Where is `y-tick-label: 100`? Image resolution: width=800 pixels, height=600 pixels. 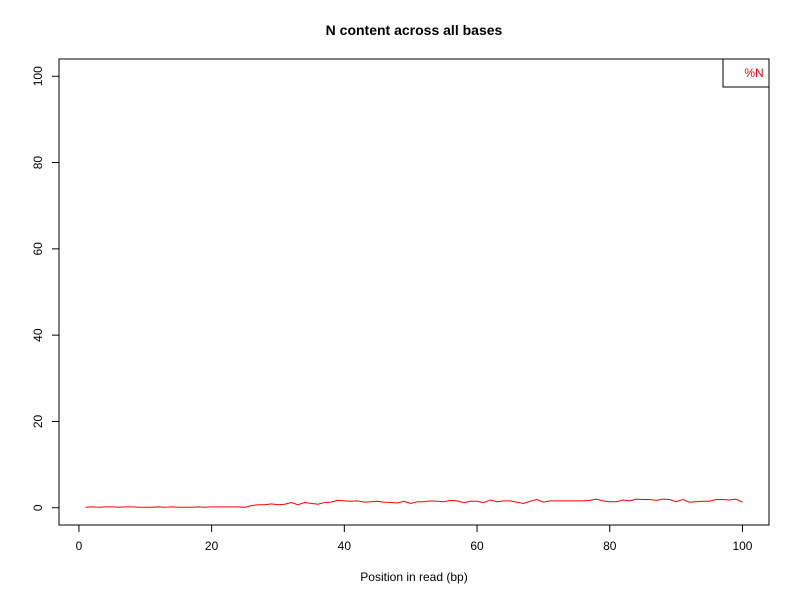 y-tick-label: 100 is located at coordinates (38, 76).